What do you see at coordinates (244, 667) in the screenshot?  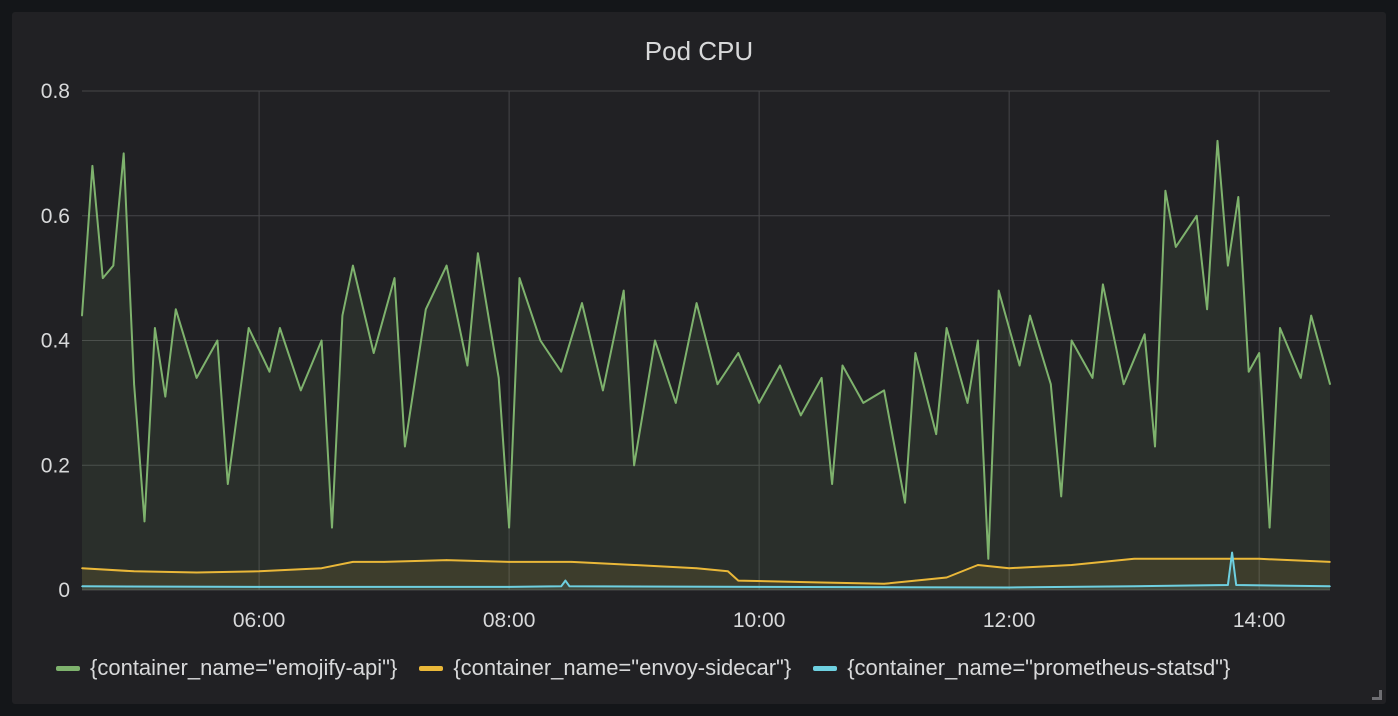 I see `legend-label: {container_name="emojify-api"}` at bounding box center [244, 667].